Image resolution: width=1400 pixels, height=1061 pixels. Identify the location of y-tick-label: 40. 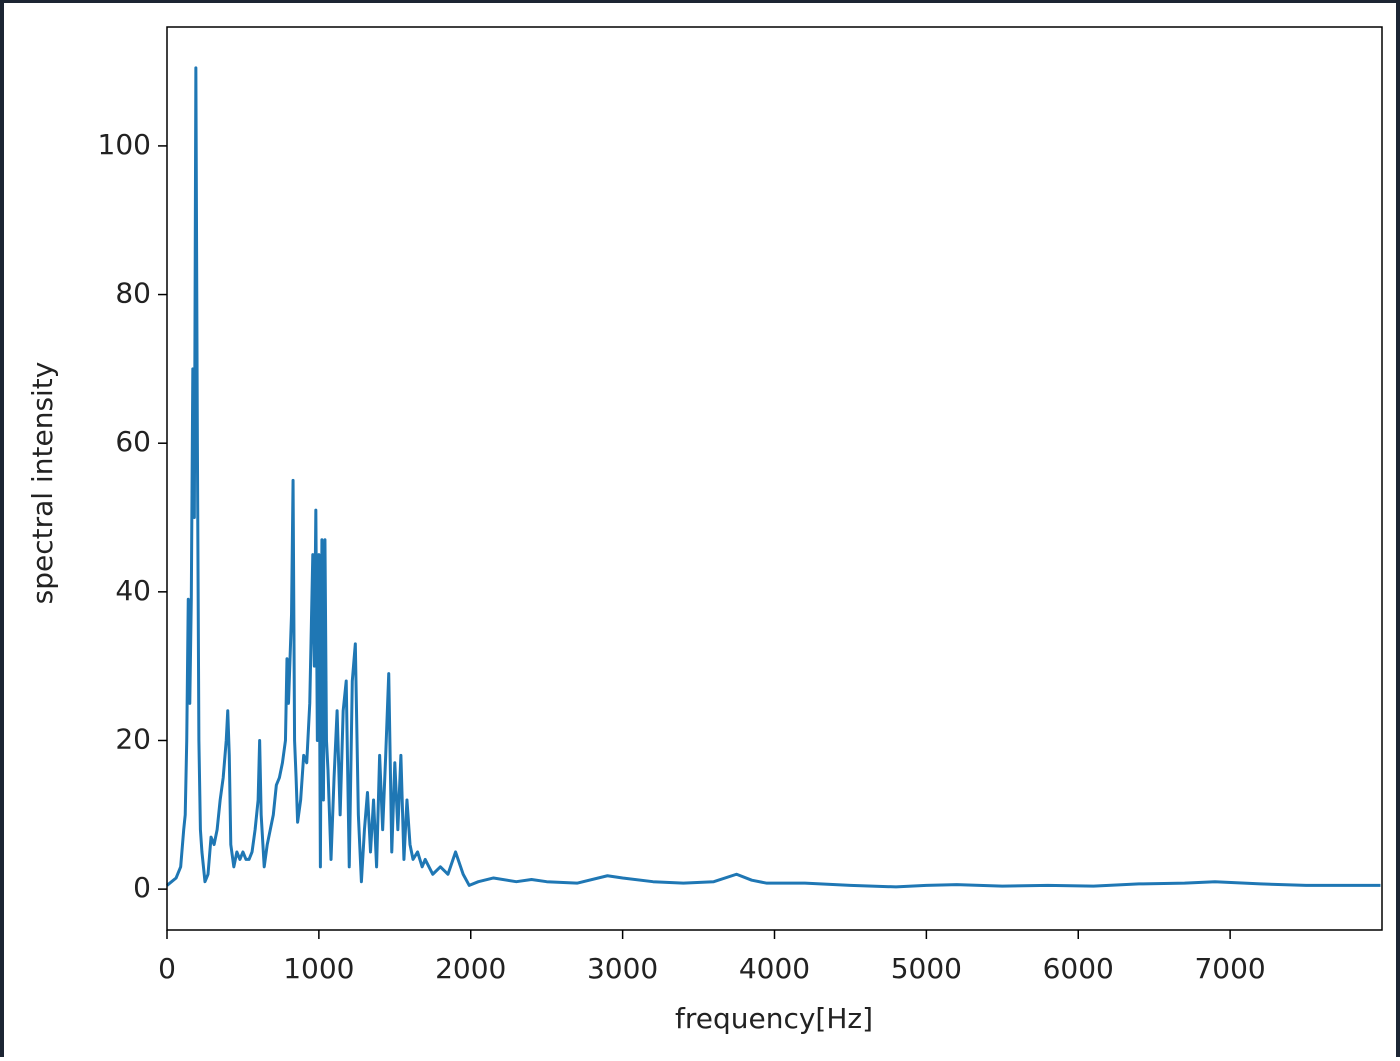
(133, 590).